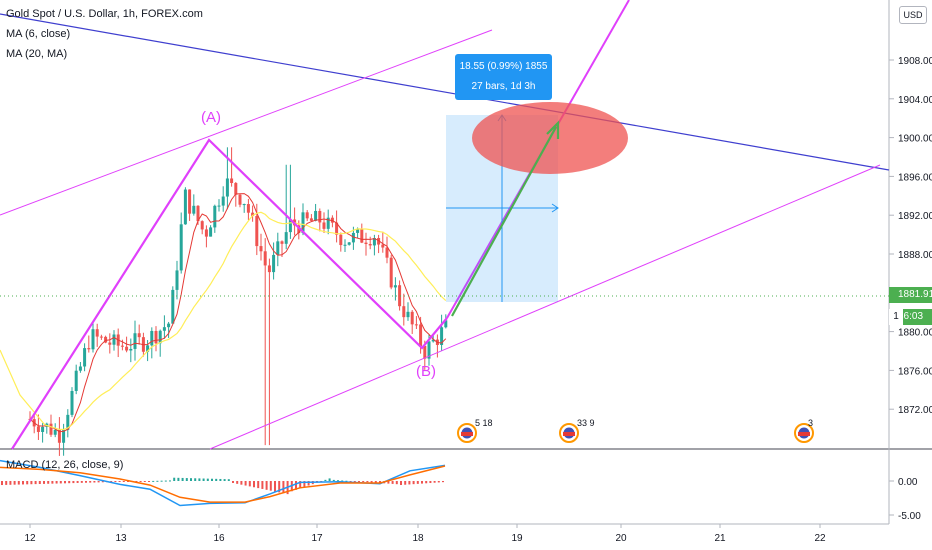 The height and width of the screenshot is (550, 932). I want to click on currency-button: USD, so click(913, 15).